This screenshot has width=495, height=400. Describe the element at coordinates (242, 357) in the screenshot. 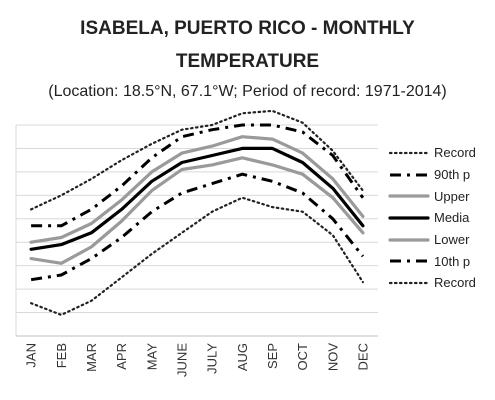

I see `x-tick-label: AUG` at that location.